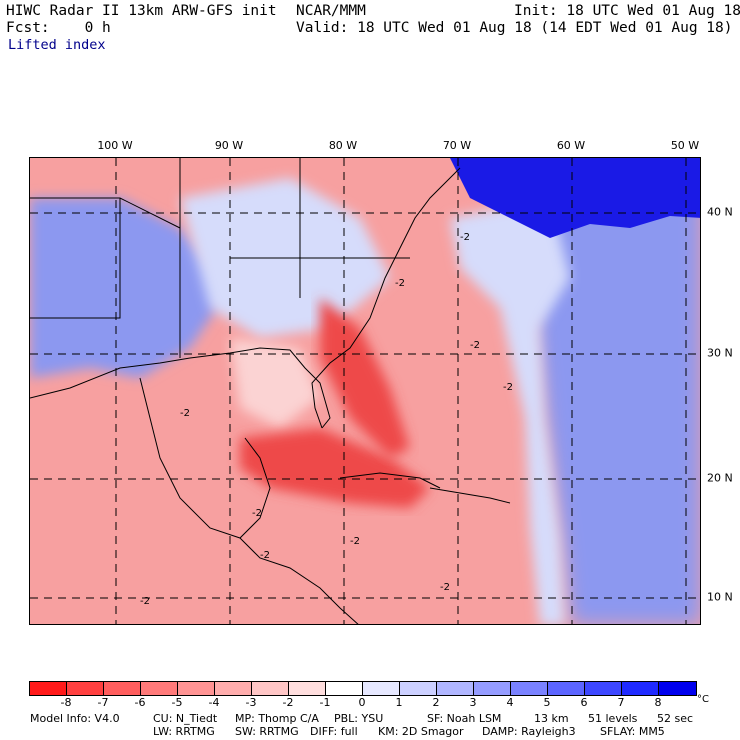 The height and width of the screenshot is (740, 740). What do you see at coordinates (627, 11) in the screenshot?
I see `init-time: Init: 18 UTC Wed 01 Aug 18` at bounding box center [627, 11].